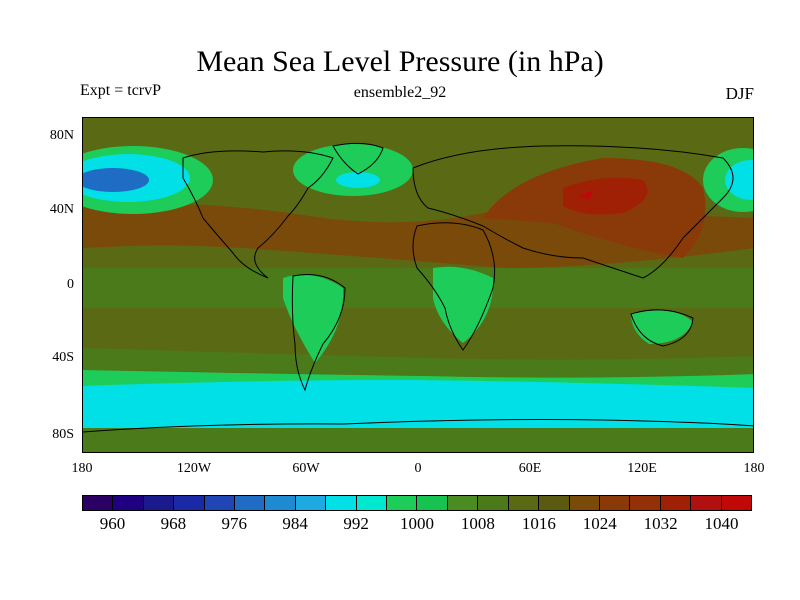 The image size is (800, 600). What do you see at coordinates (258, 214) in the screenshot?
I see `coast-north-america` at bounding box center [258, 214].